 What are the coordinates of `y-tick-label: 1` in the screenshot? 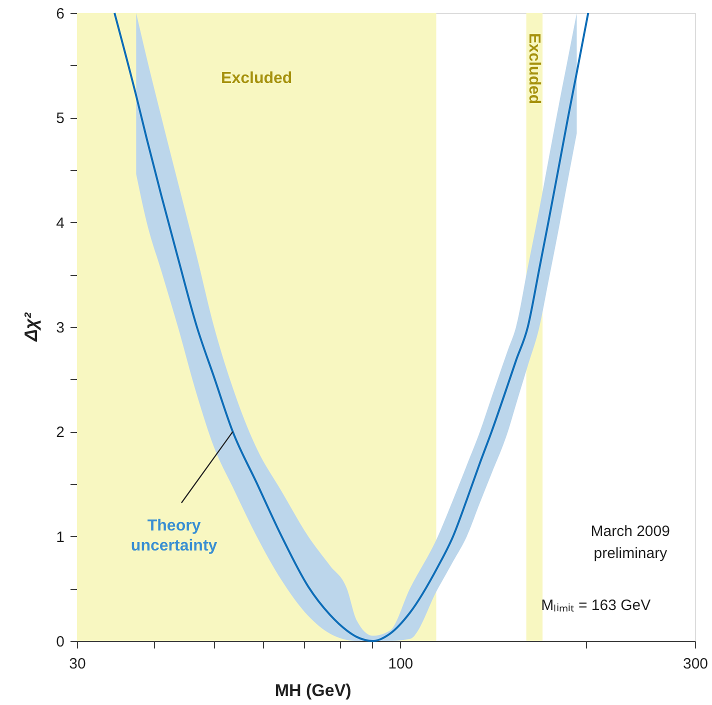 It's located at (60, 537).